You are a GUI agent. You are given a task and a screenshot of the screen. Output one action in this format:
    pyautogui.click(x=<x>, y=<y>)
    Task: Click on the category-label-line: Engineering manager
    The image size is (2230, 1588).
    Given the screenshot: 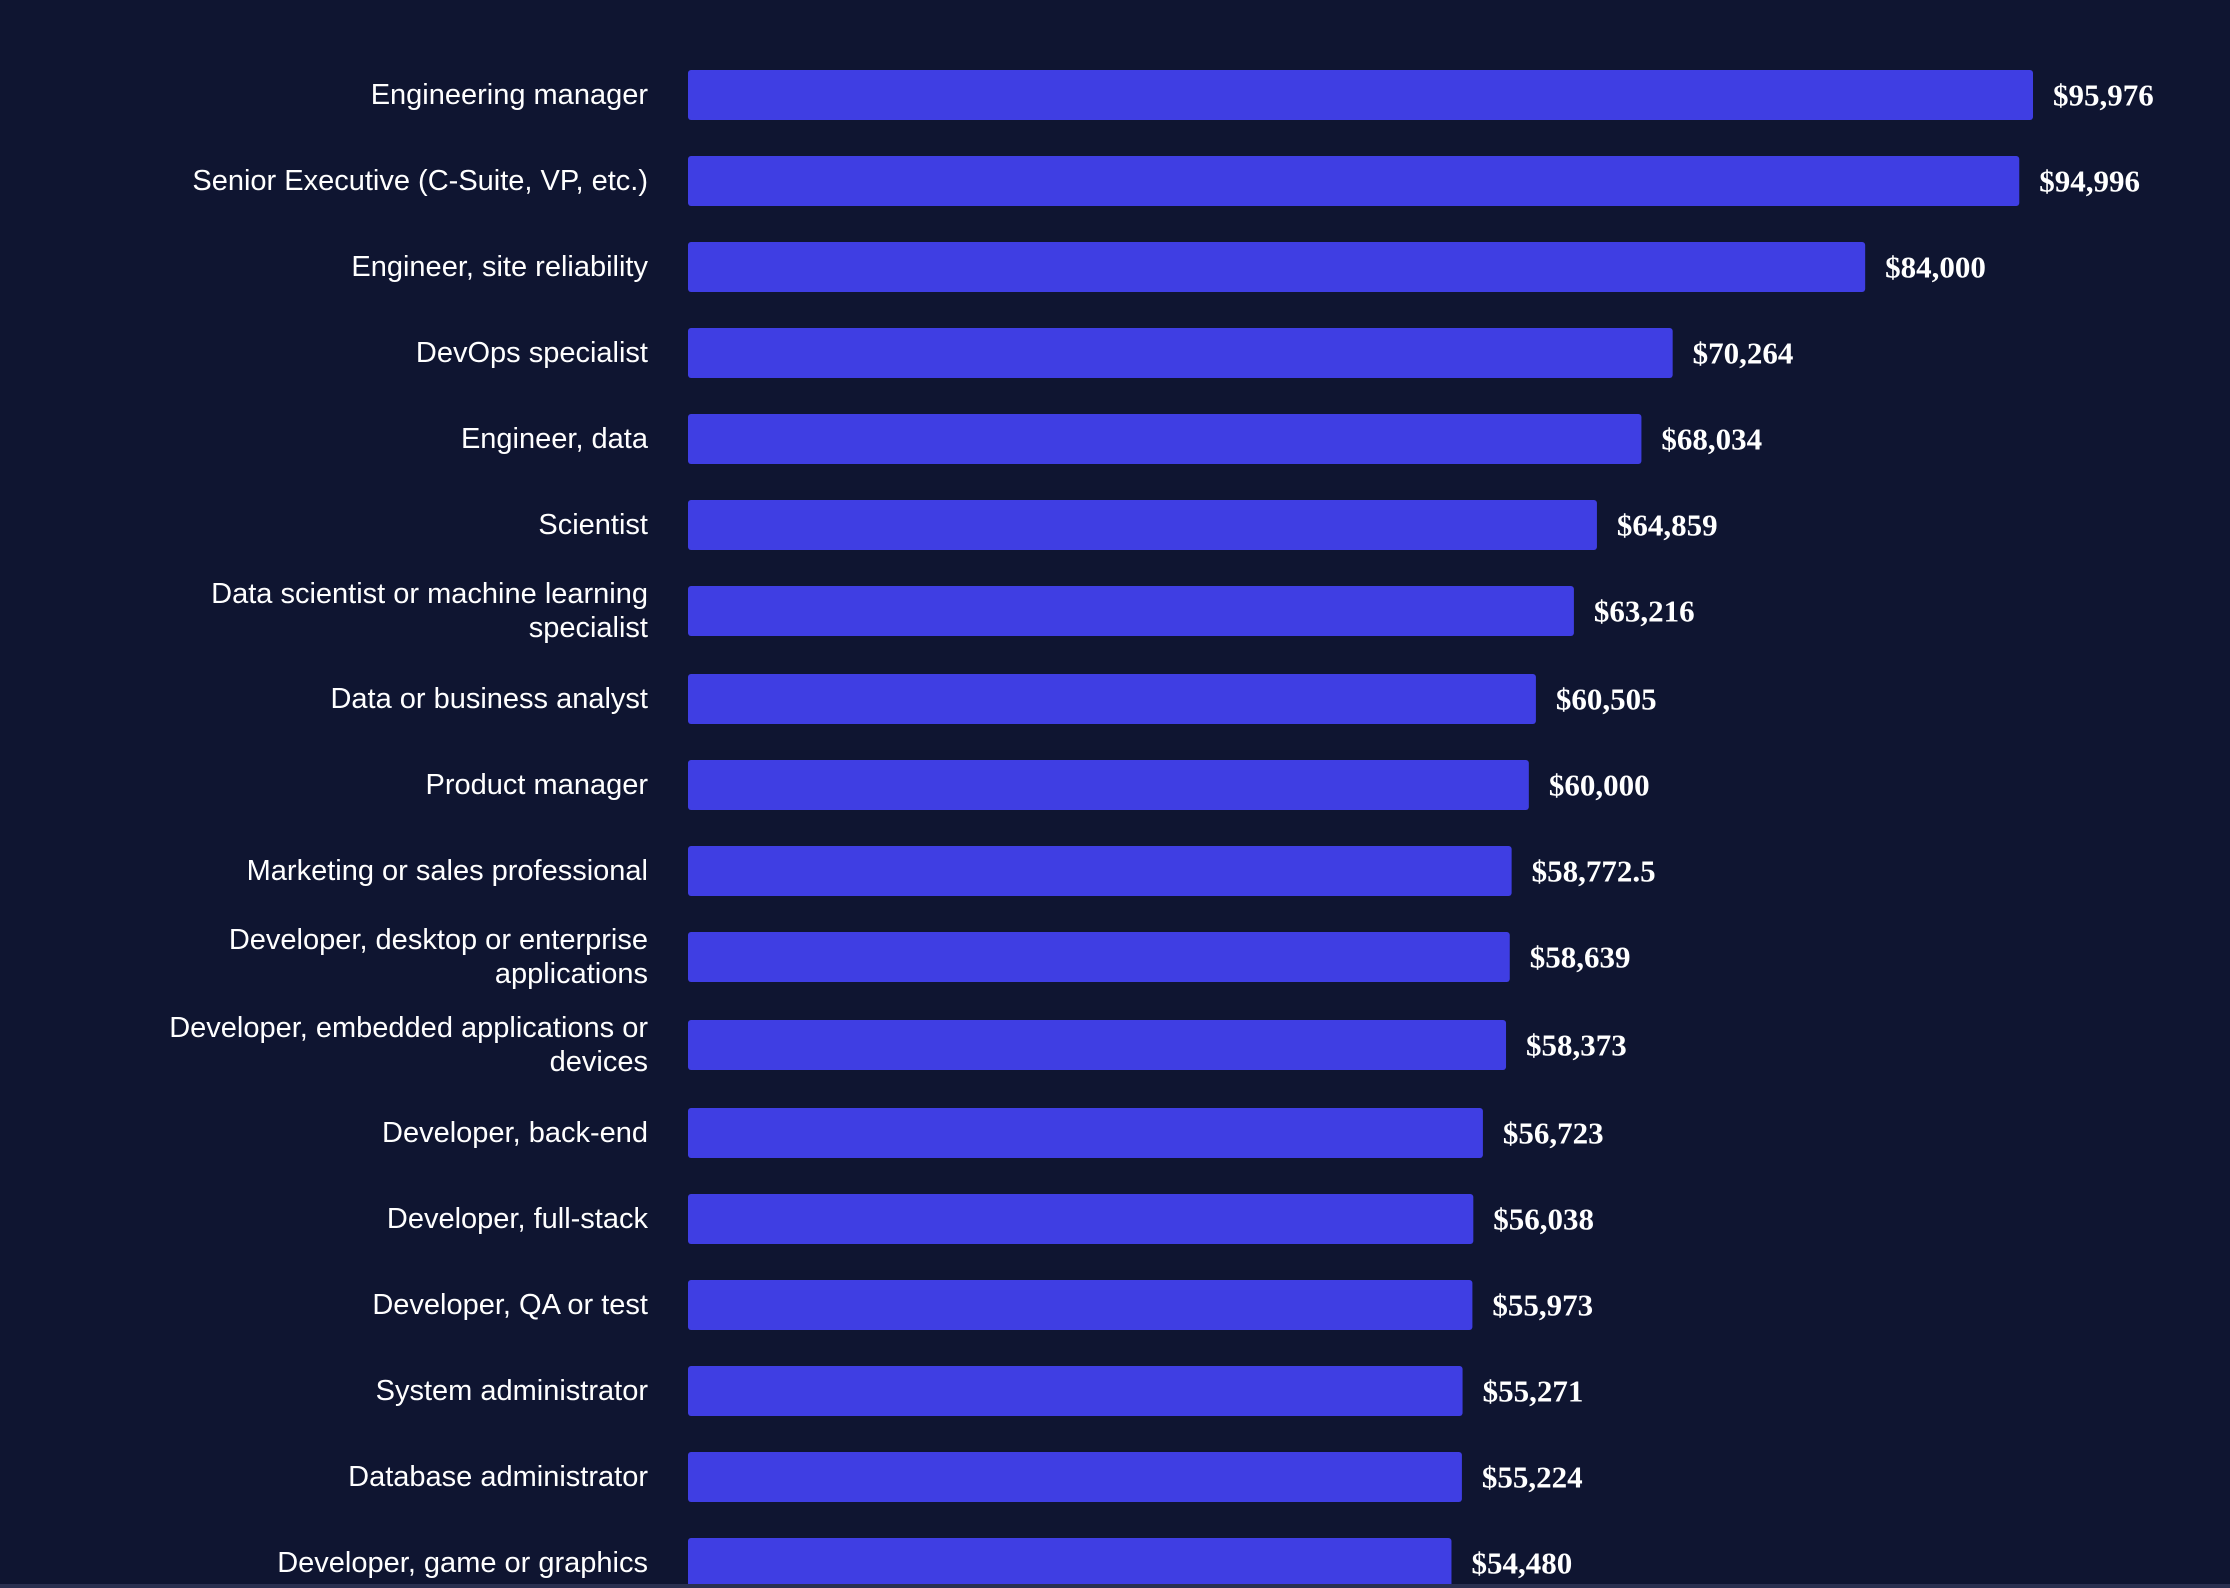 What is the action you would take?
    pyautogui.click(x=510, y=95)
    